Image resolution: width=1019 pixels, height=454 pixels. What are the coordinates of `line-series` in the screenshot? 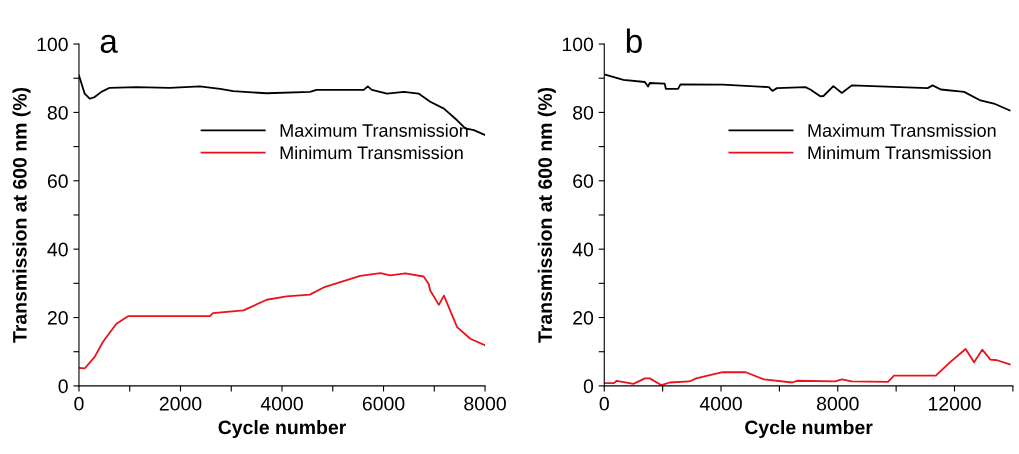 It's located at (282, 321).